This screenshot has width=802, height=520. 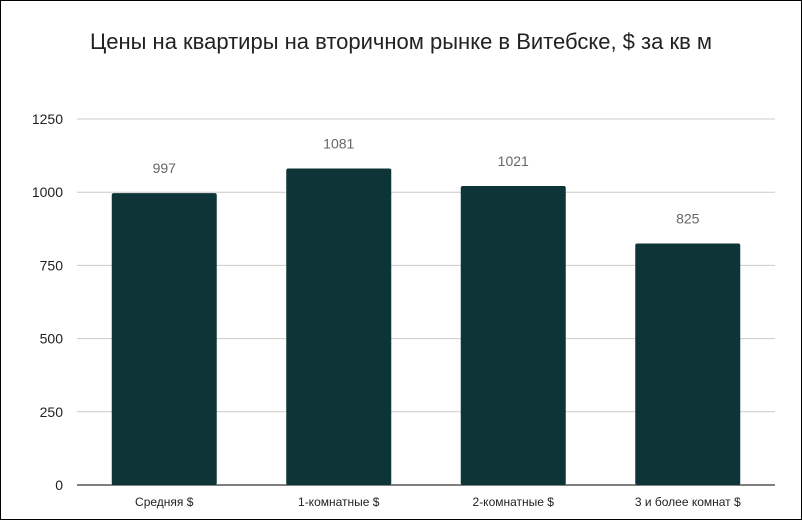 What do you see at coordinates (47, 119) in the screenshot?
I see `y-tick-label: 1250` at bounding box center [47, 119].